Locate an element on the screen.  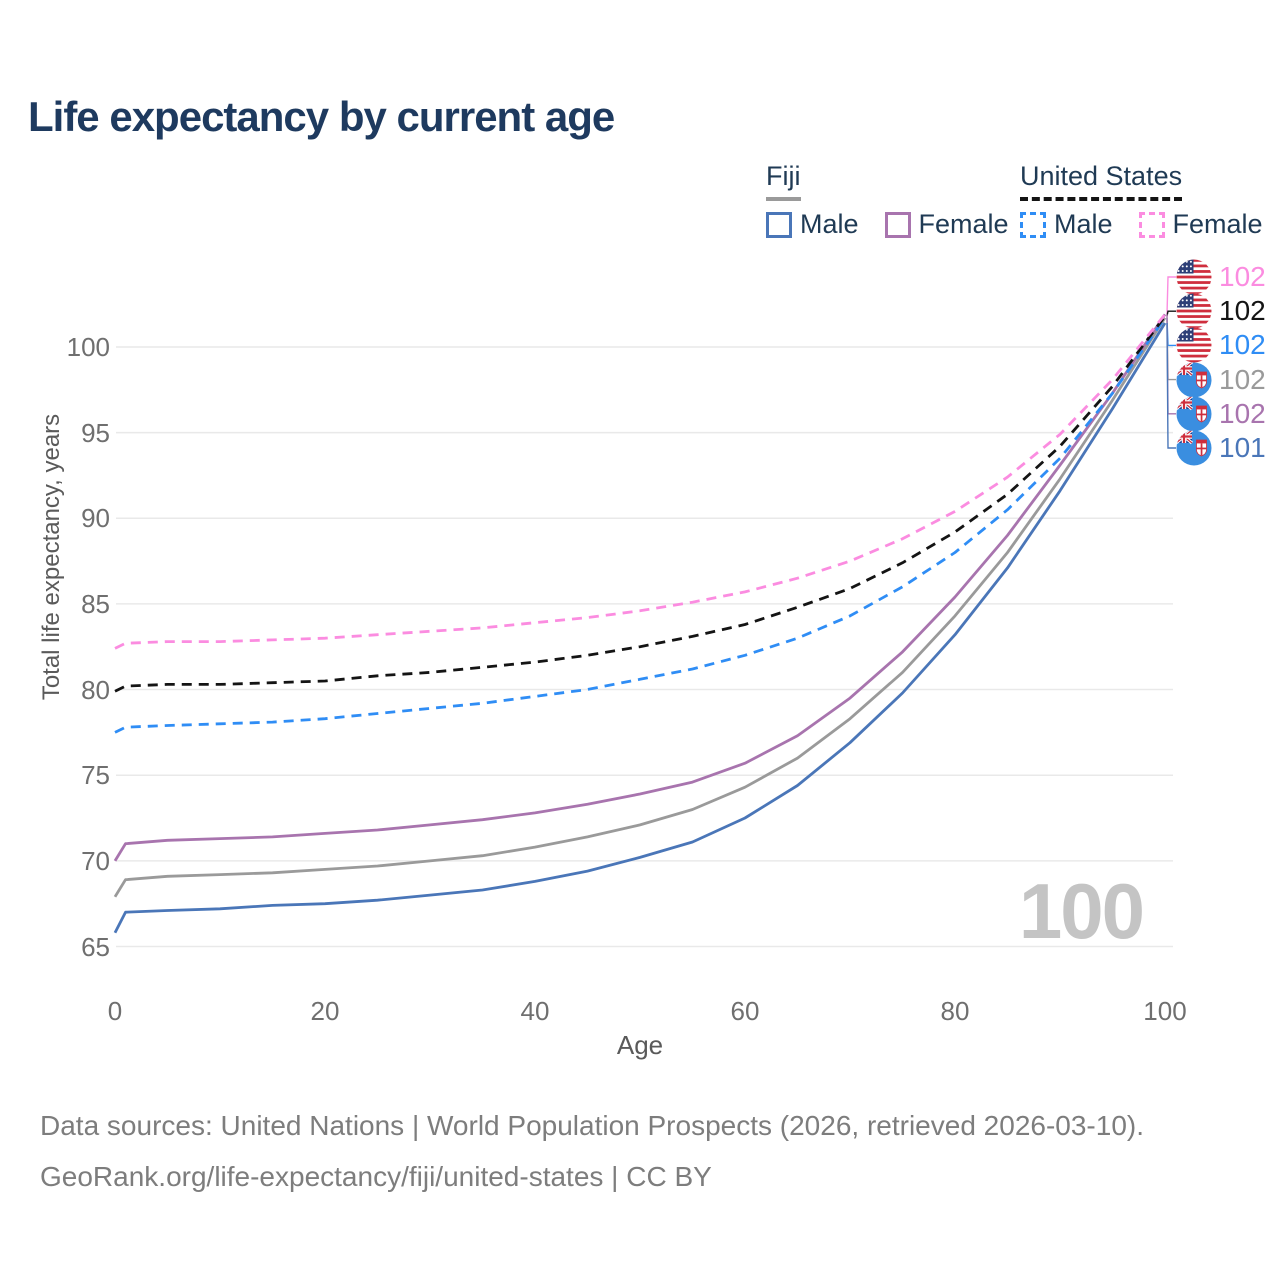
legend-item-fiji-female: Female is located at coordinates (946, 224).